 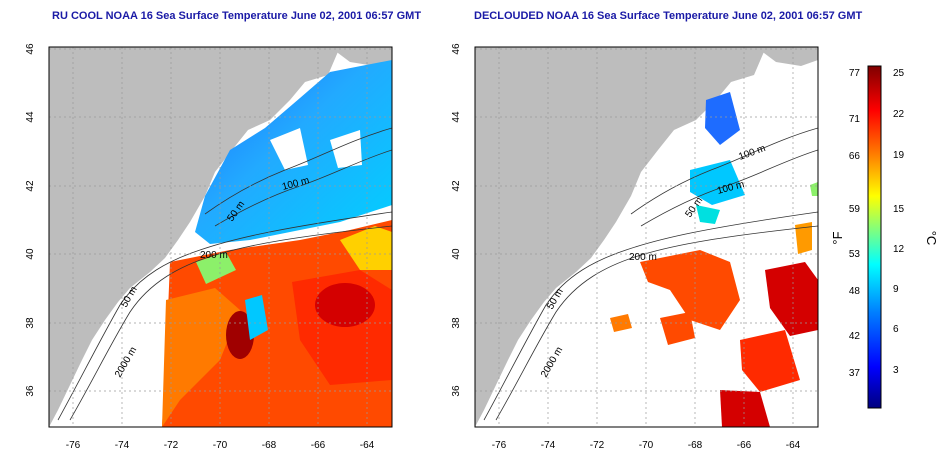 What do you see at coordinates (855, 254) in the screenshot?
I see `fahrenheit-tick: 53` at bounding box center [855, 254].